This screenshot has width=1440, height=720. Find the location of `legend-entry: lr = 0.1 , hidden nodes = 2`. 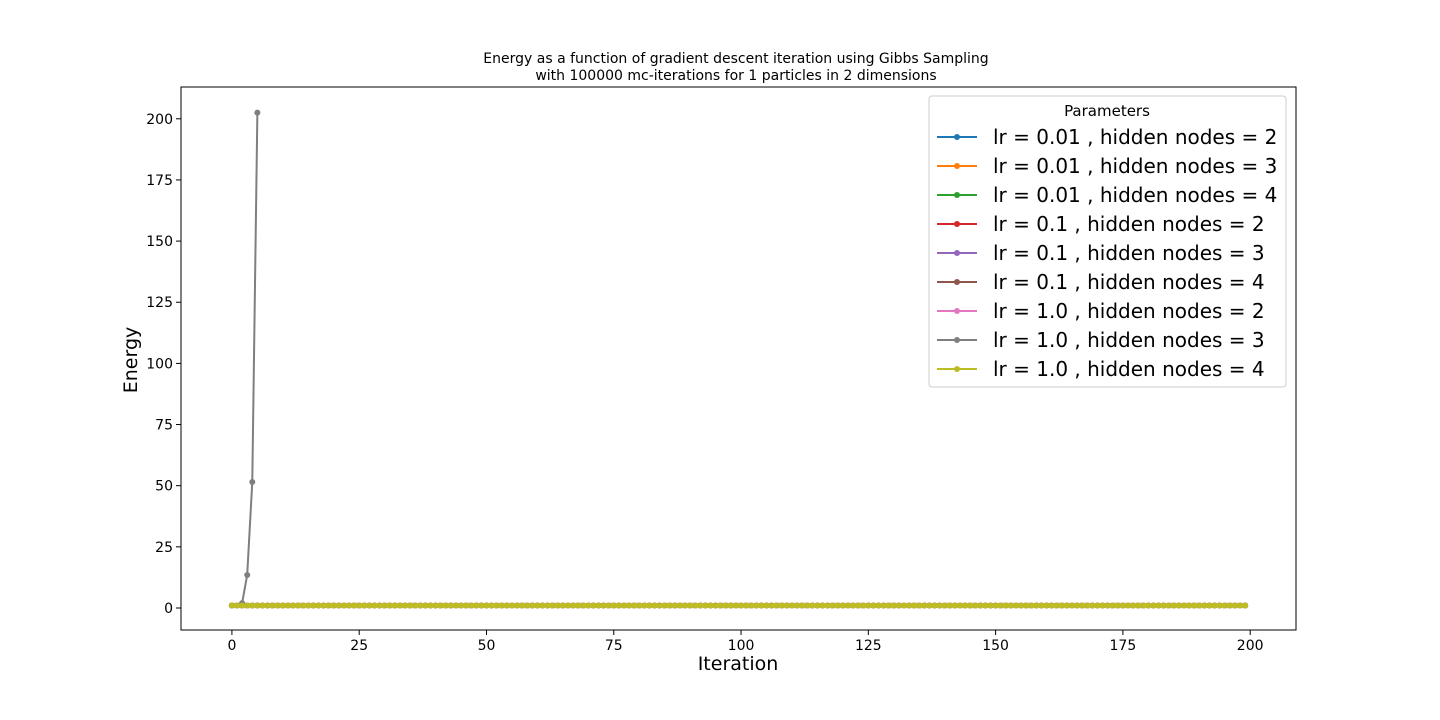

legend-entry: lr = 0.1 , hidden nodes = 2 is located at coordinates (1101, 224).